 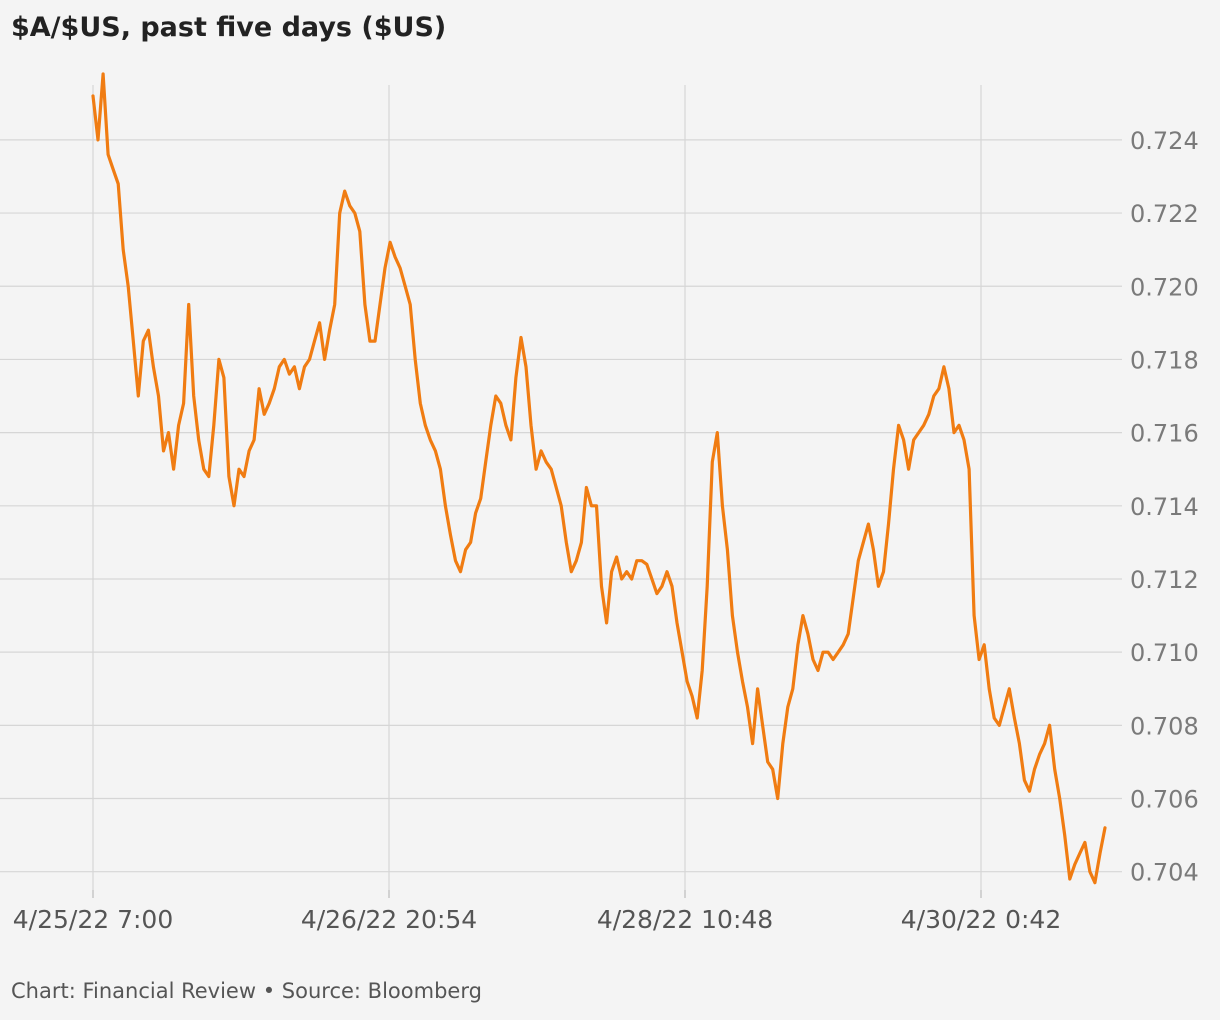 I want to click on y-tick-label: 0.722, so click(x=1164, y=214).